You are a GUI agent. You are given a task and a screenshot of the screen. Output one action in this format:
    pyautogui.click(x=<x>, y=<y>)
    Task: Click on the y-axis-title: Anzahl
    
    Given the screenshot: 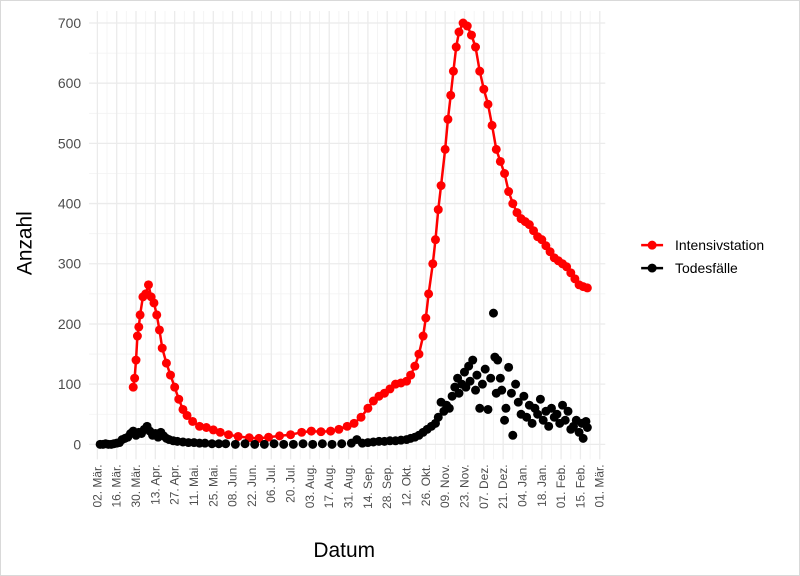 What is the action you would take?
    pyautogui.click(x=24, y=243)
    